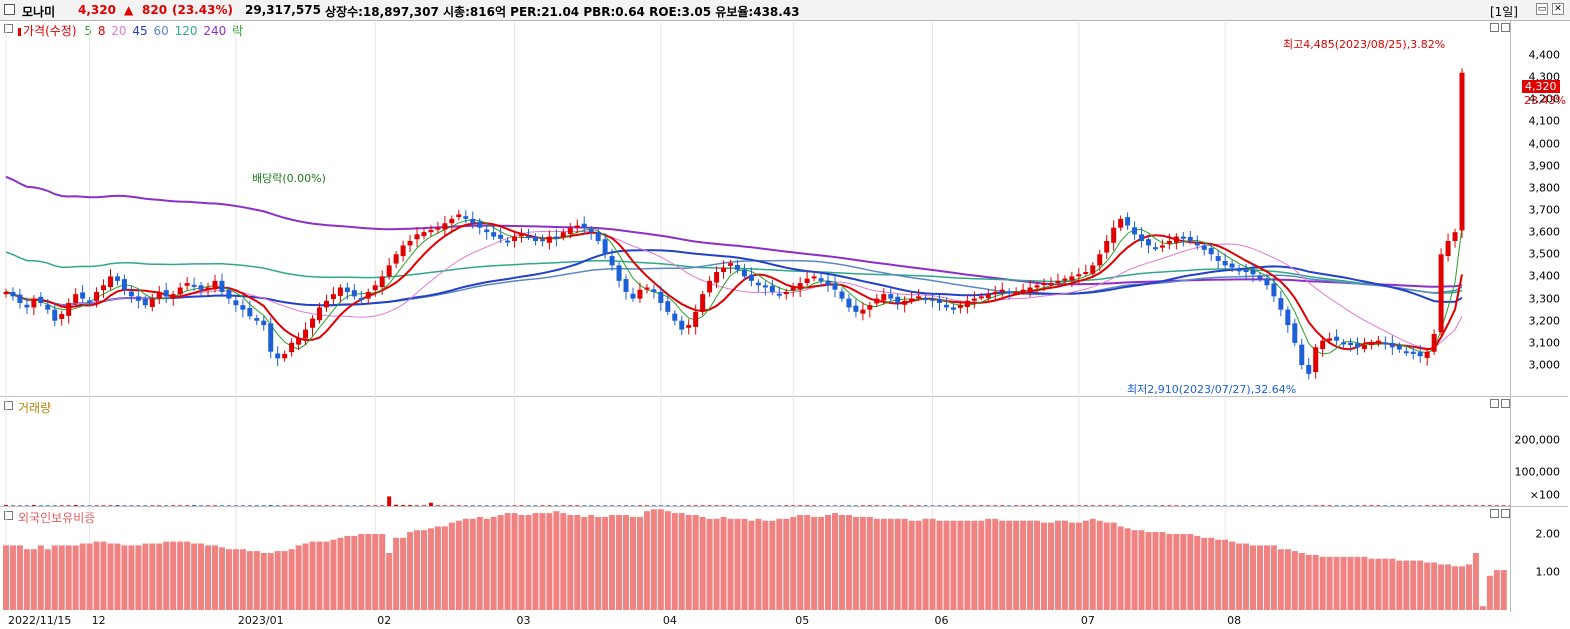  I want to click on foreign-pane-menu-icon, so click(8, 515).